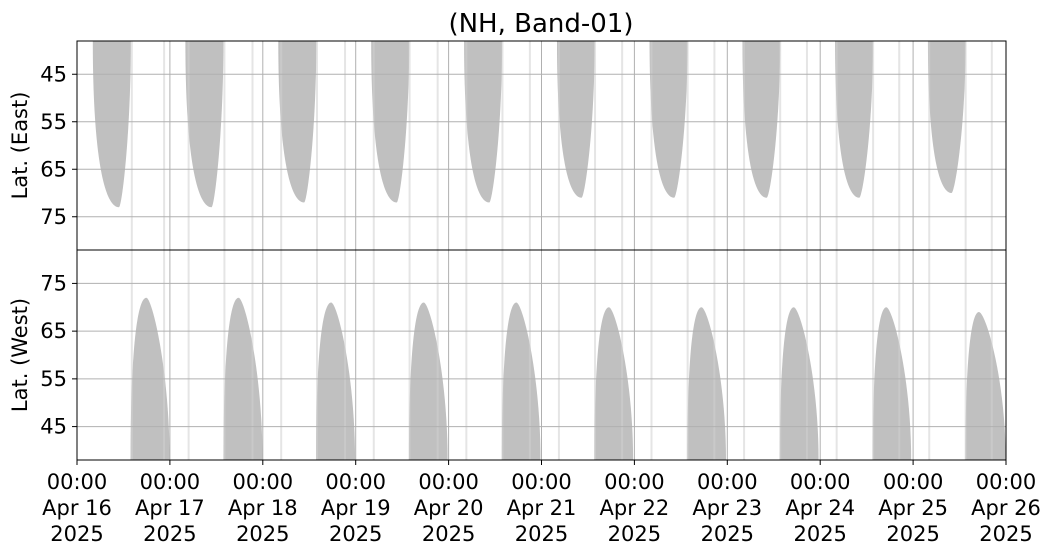  Describe the element at coordinates (542, 508) in the screenshot. I see `x-tick-label-6: 00:00 Apr 21 2025` at that location.